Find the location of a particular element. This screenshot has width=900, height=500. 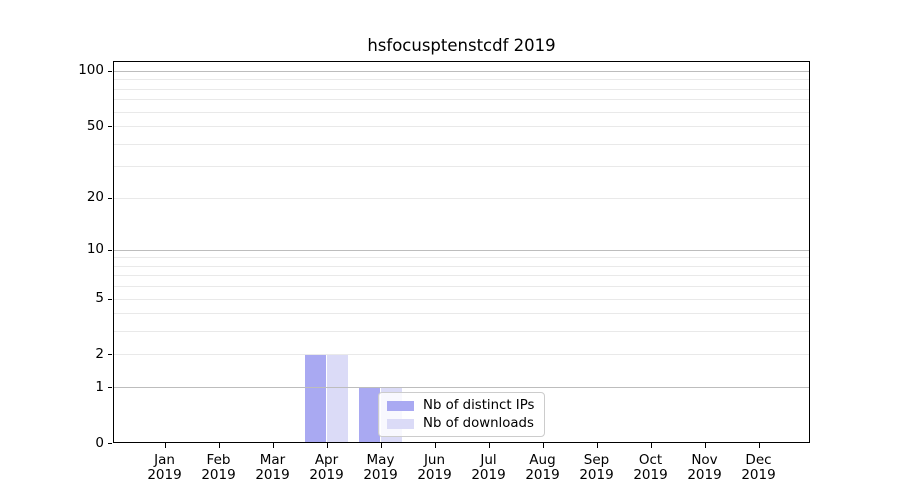

chart-title: hsfocusptenstcdf 2019 is located at coordinates (461, 45).